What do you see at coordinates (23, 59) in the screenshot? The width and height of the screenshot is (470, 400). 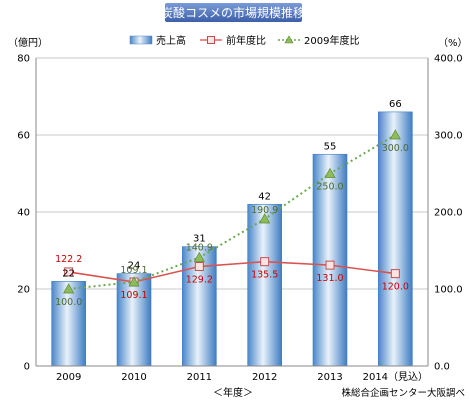 I see `y-tick-label-left: 80` at bounding box center [23, 59].